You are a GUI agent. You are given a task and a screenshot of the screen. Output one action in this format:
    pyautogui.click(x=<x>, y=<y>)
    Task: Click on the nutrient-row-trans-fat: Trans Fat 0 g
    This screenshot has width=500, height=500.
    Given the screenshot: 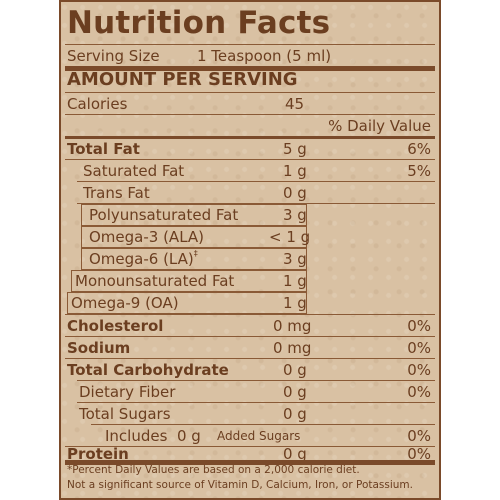 What is the action you would take?
    pyautogui.click(x=250, y=193)
    